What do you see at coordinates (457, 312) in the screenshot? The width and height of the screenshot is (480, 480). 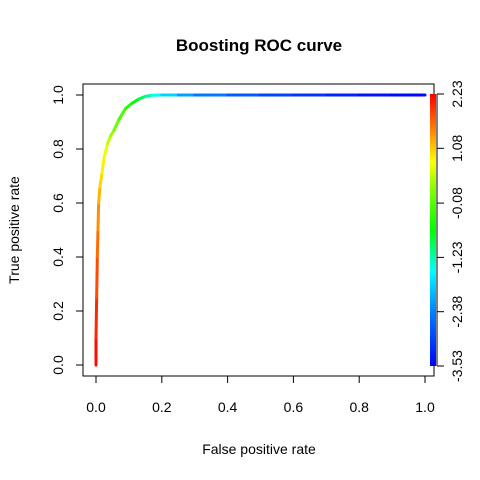 I see `colorbar-tick-label-1: -2.38` at bounding box center [457, 312].